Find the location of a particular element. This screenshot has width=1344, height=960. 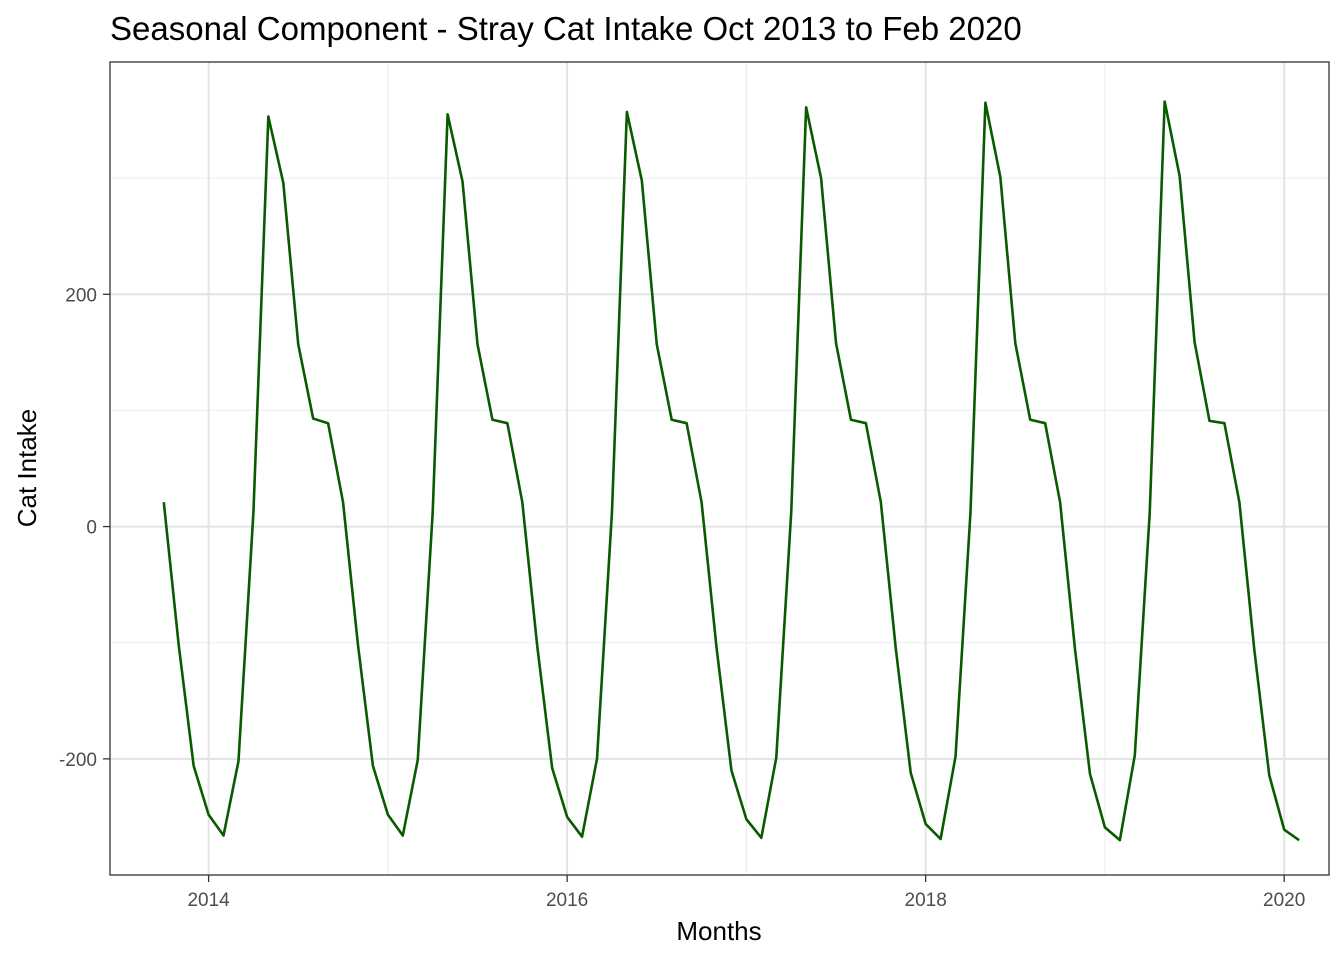

x-axis-ticks: 2014 2016 2018 2020 is located at coordinates (746, 893).